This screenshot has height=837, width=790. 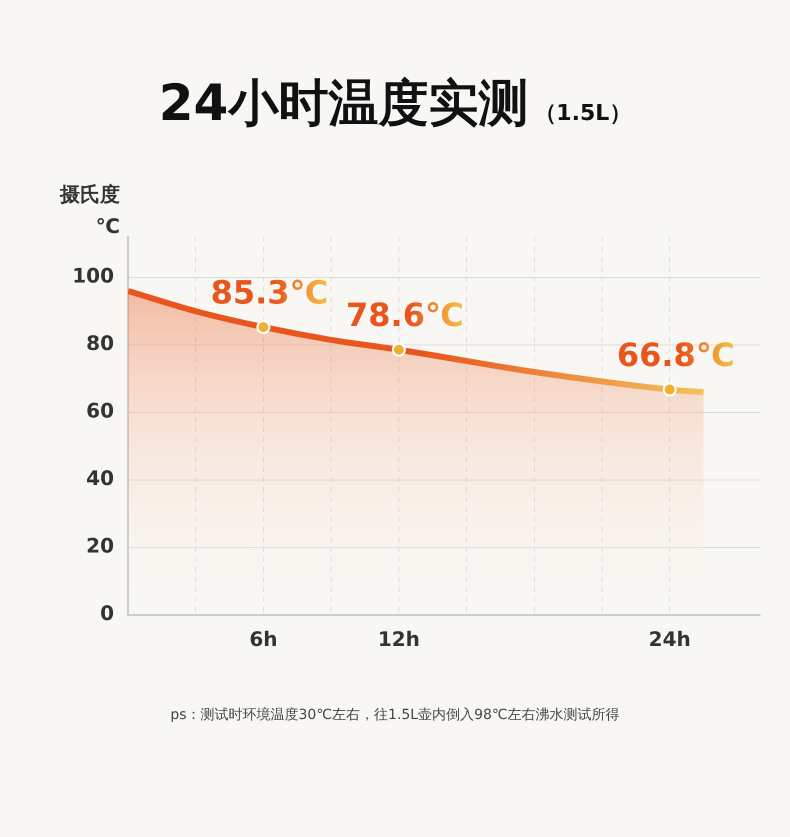 I want to click on x-tick-label: 6h, so click(x=263, y=639).